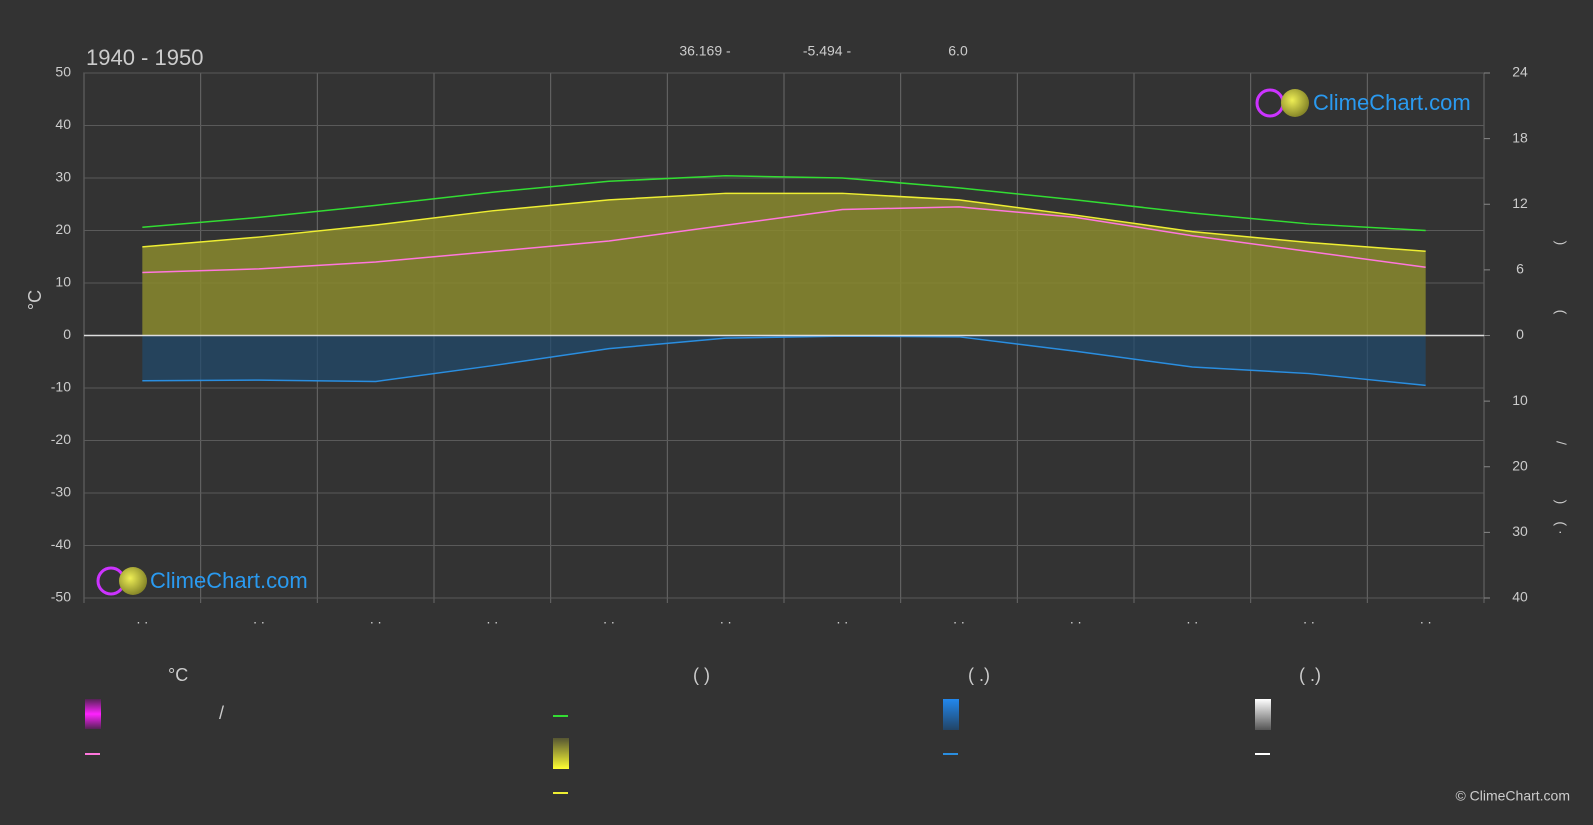  I want to click on y3-tick-label: 30, so click(1520, 531).